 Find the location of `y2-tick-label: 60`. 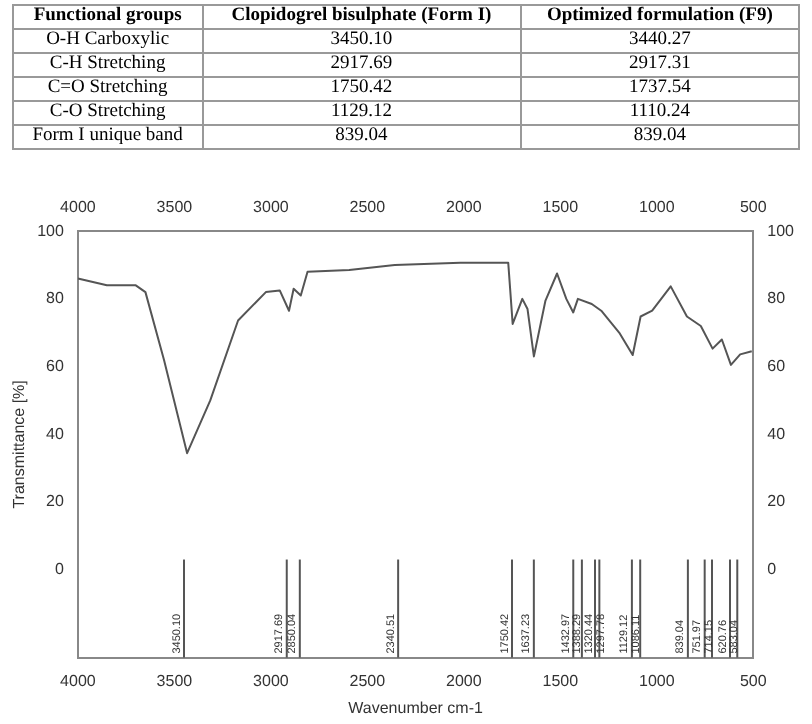

y2-tick-label: 60 is located at coordinates (777, 365).